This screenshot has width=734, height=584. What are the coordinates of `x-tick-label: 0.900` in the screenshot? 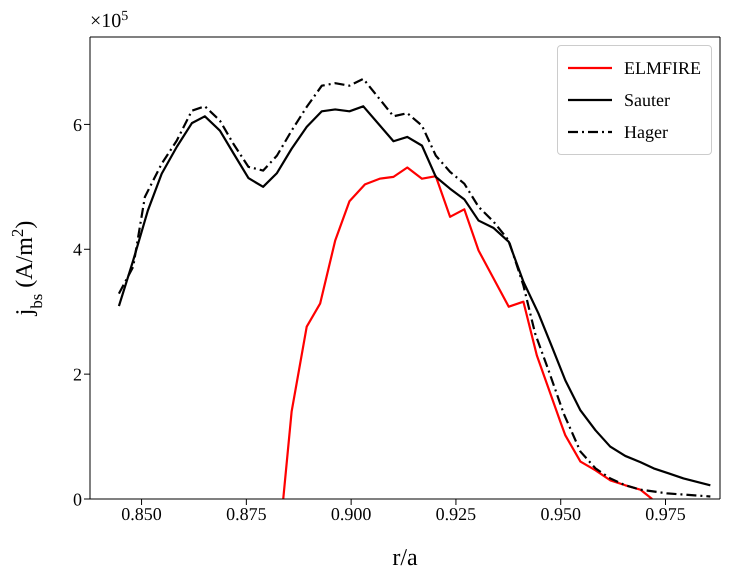 It's located at (351, 514).